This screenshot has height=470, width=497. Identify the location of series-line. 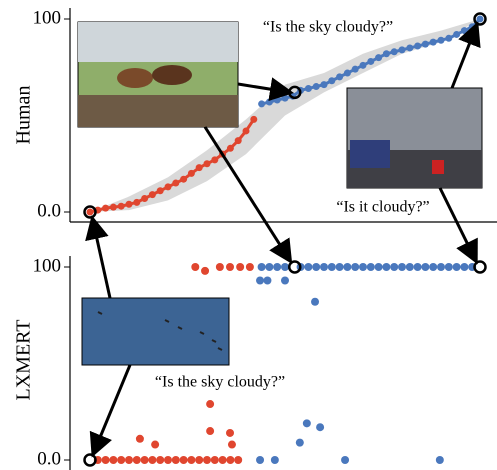
(172, 166).